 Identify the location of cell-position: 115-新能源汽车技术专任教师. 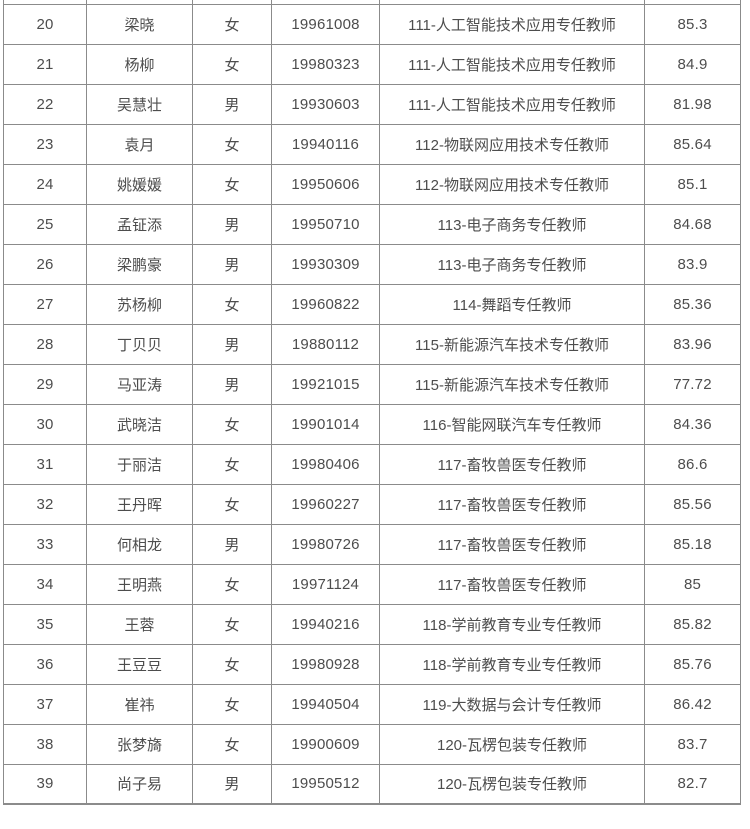
(512, 344).